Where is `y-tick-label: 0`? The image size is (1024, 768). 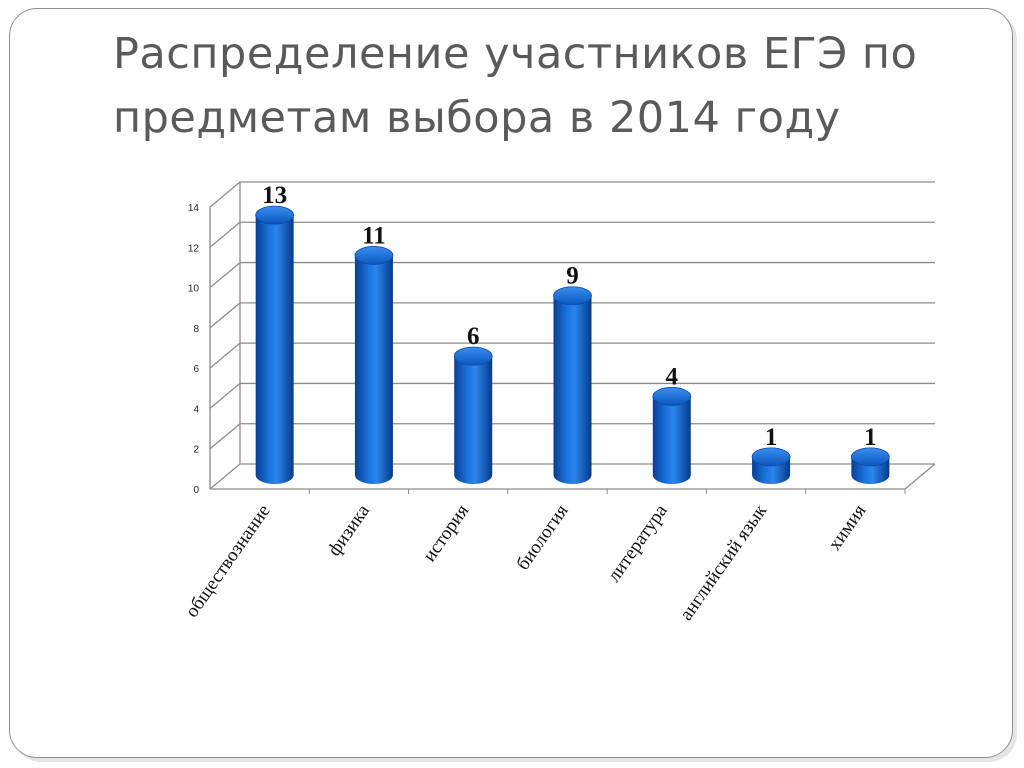
y-tick-label: 0 is located at coordinates (196, 490).